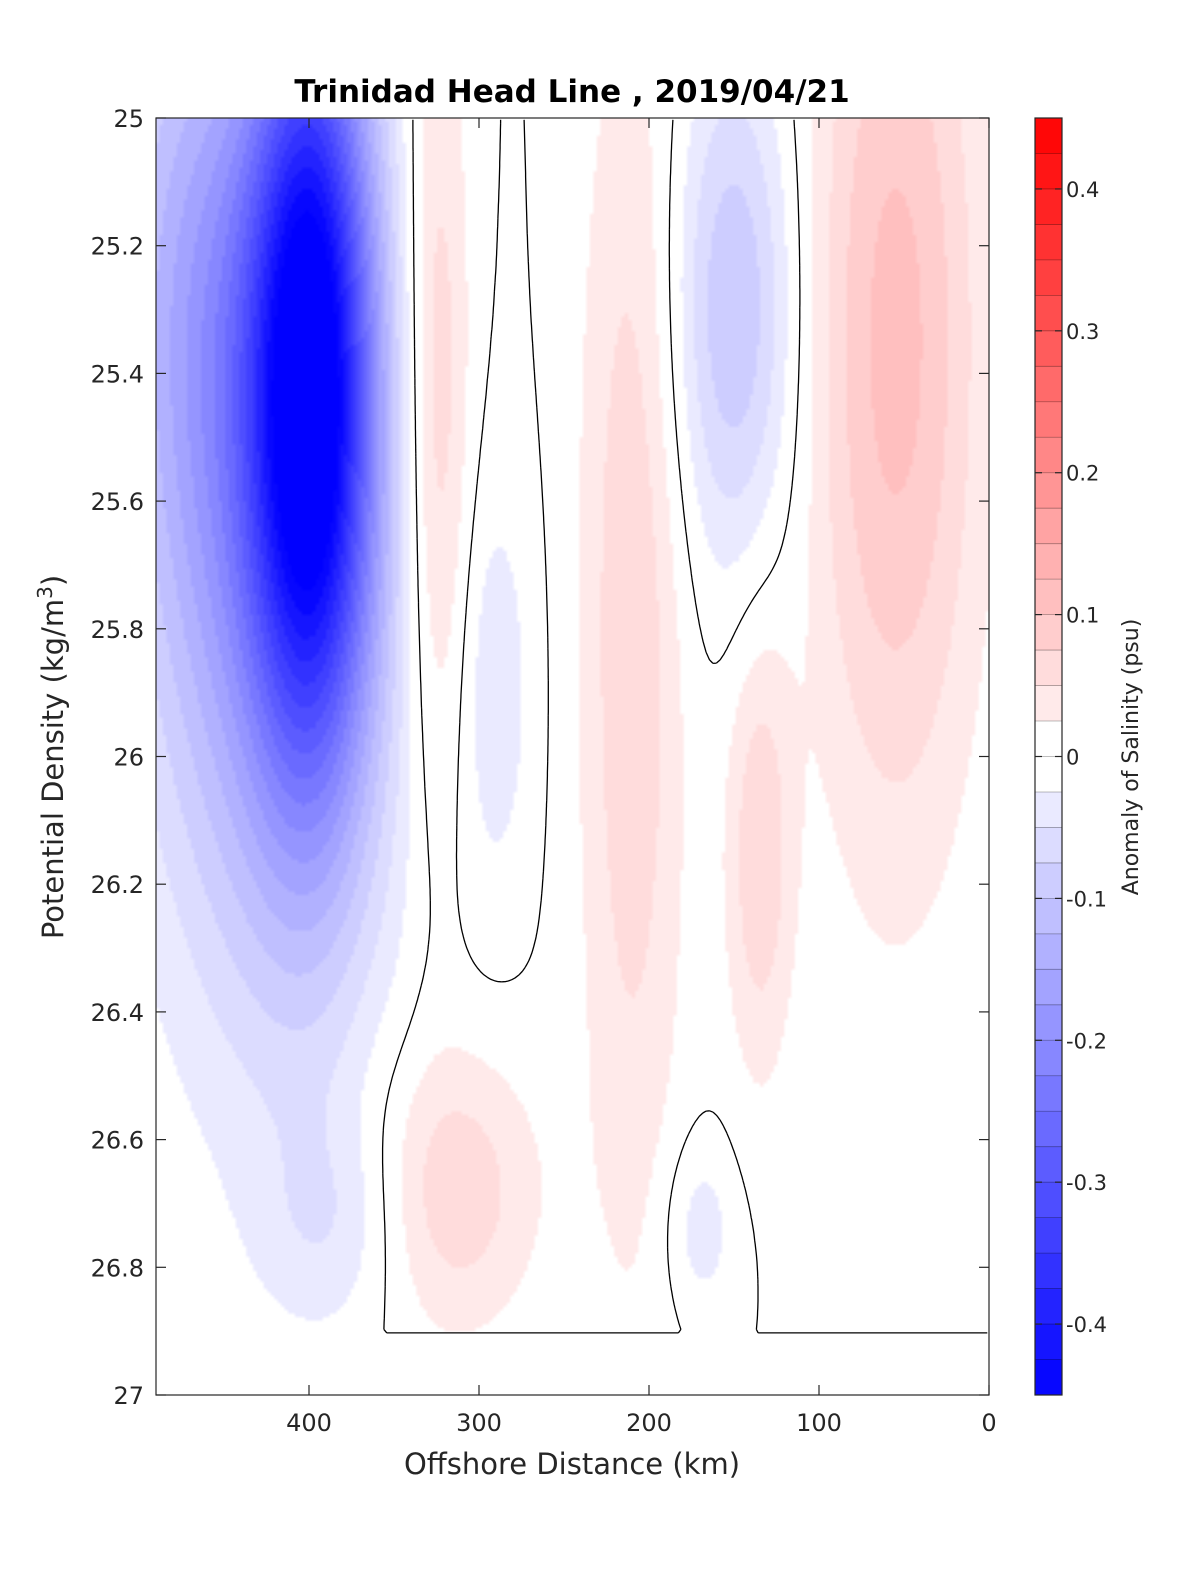 This screenshot has height=1575, width=1200. I want to click on x-tick-label: 200, so click(649, 1423).